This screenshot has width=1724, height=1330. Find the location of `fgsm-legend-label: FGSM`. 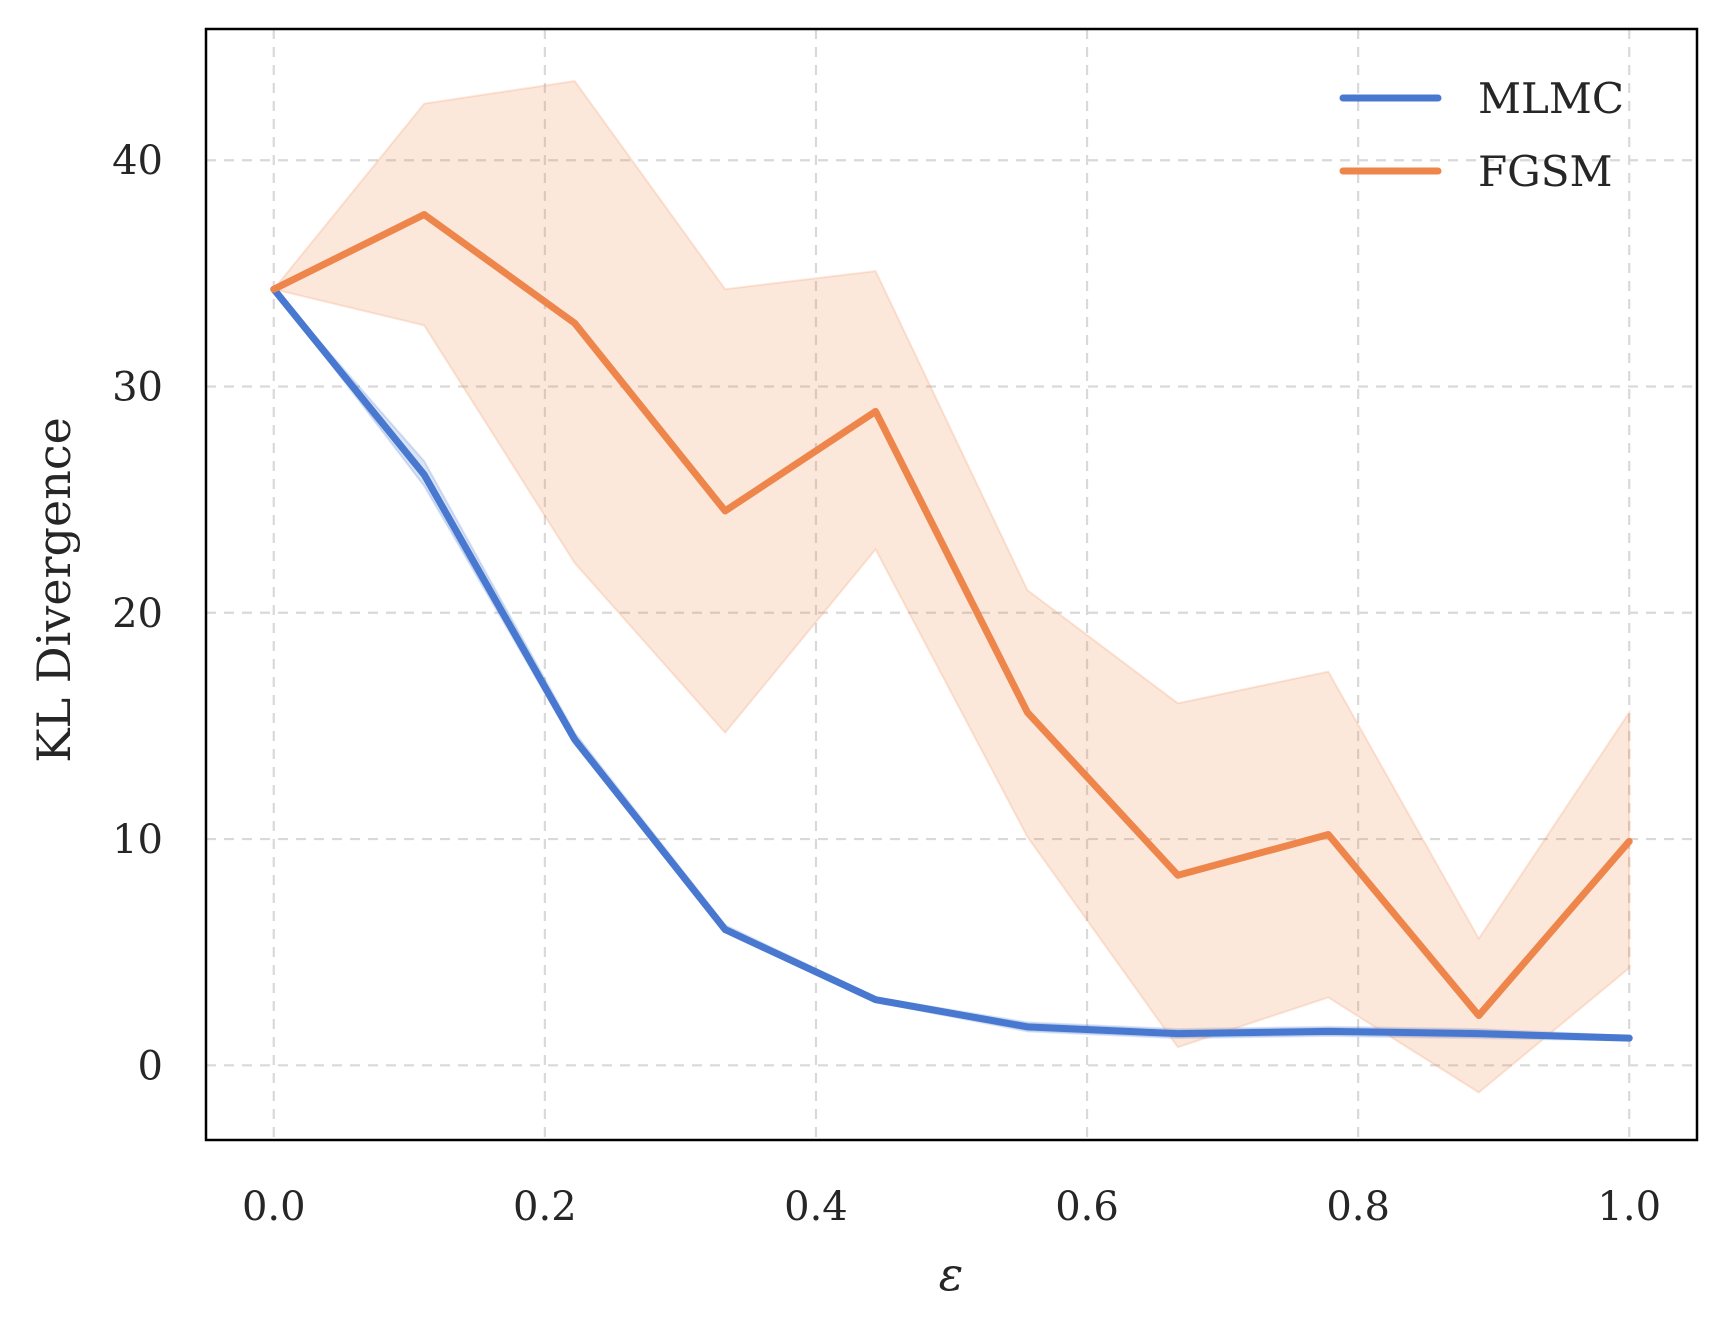

fgsm-legend-label: FGSM is located at coordinates (1545, 171).